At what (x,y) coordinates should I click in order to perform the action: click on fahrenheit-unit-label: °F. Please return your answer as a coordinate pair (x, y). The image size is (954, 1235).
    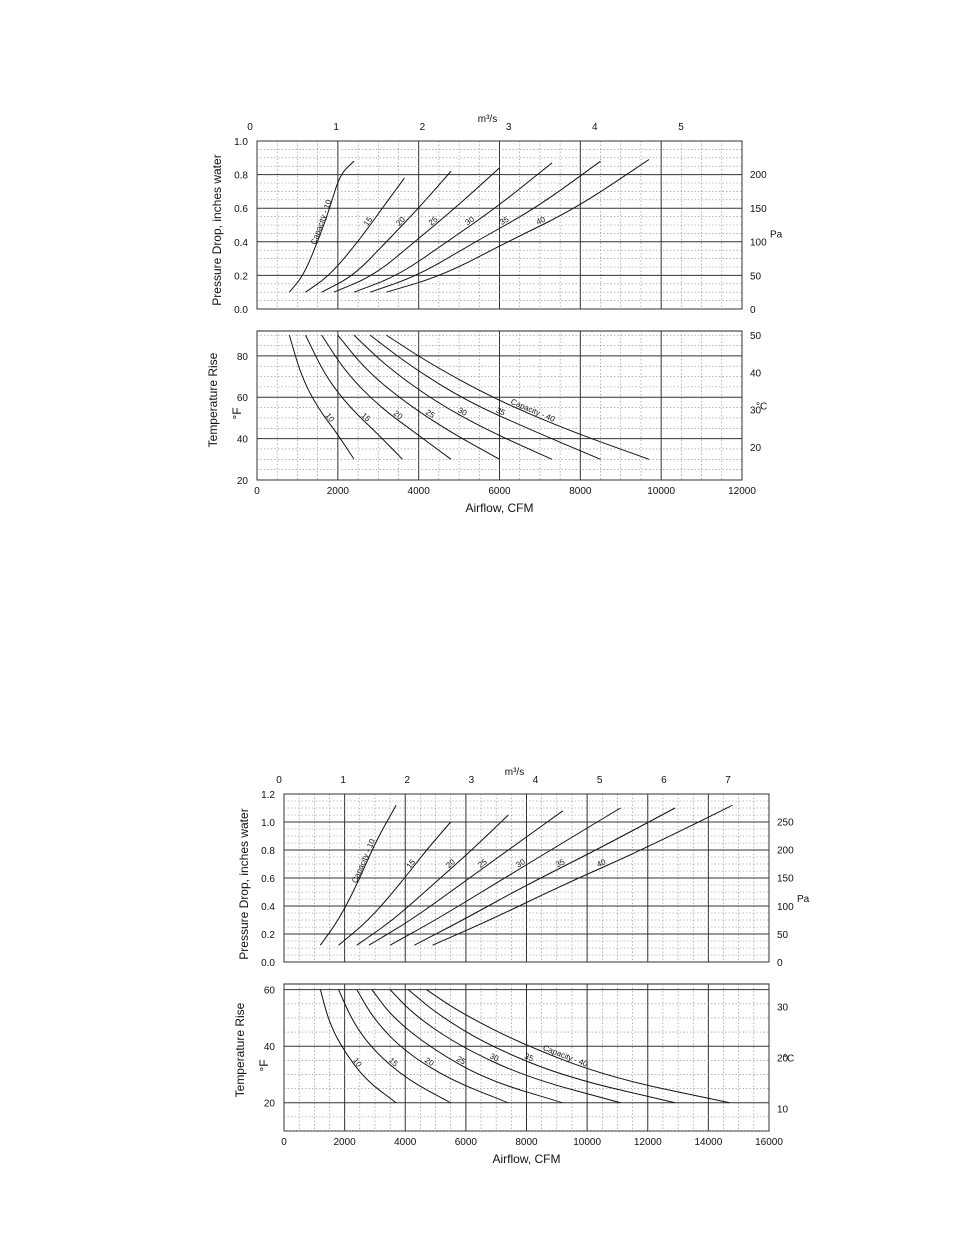
    Looking at the image, I should click on (264, 1065).